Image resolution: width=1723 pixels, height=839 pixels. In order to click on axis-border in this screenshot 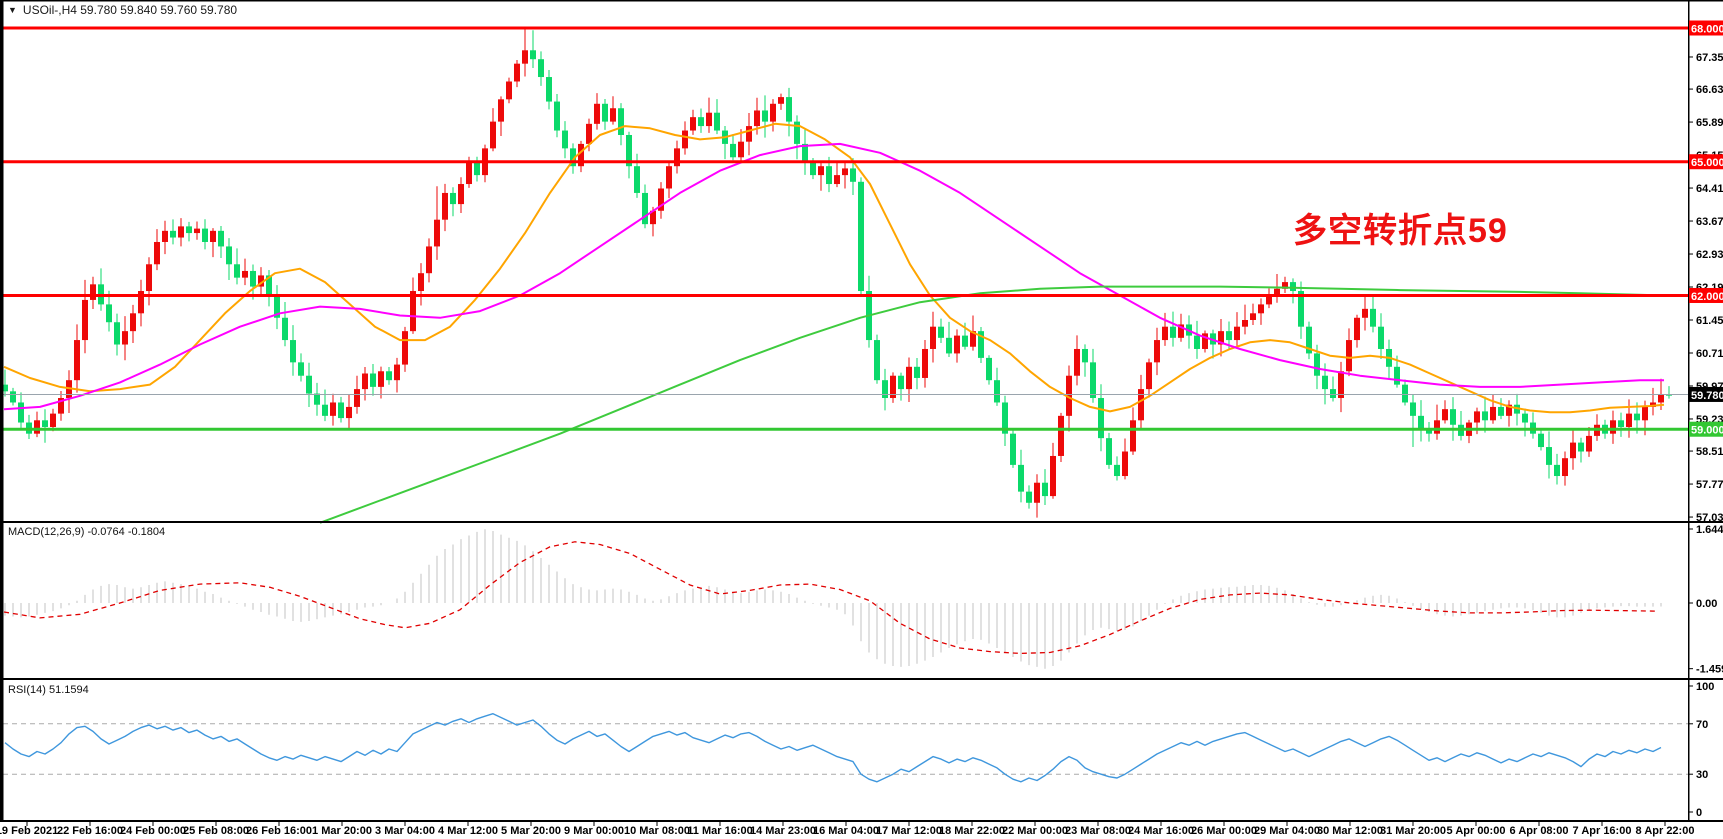, I will do `click(1689, 411)`.